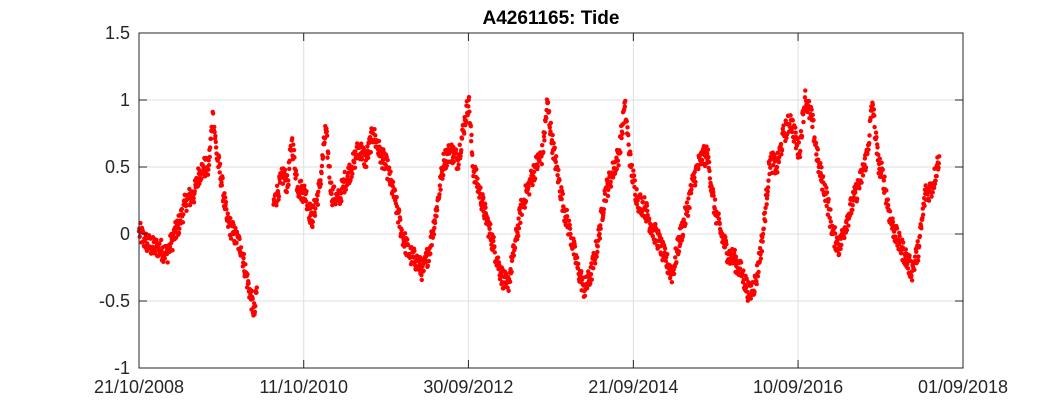 This screenshot has height=413, width=1063. Describe the element at coordinates (117, 167) in the screenshot. I see `y-tick-label: 0.5` at that location.